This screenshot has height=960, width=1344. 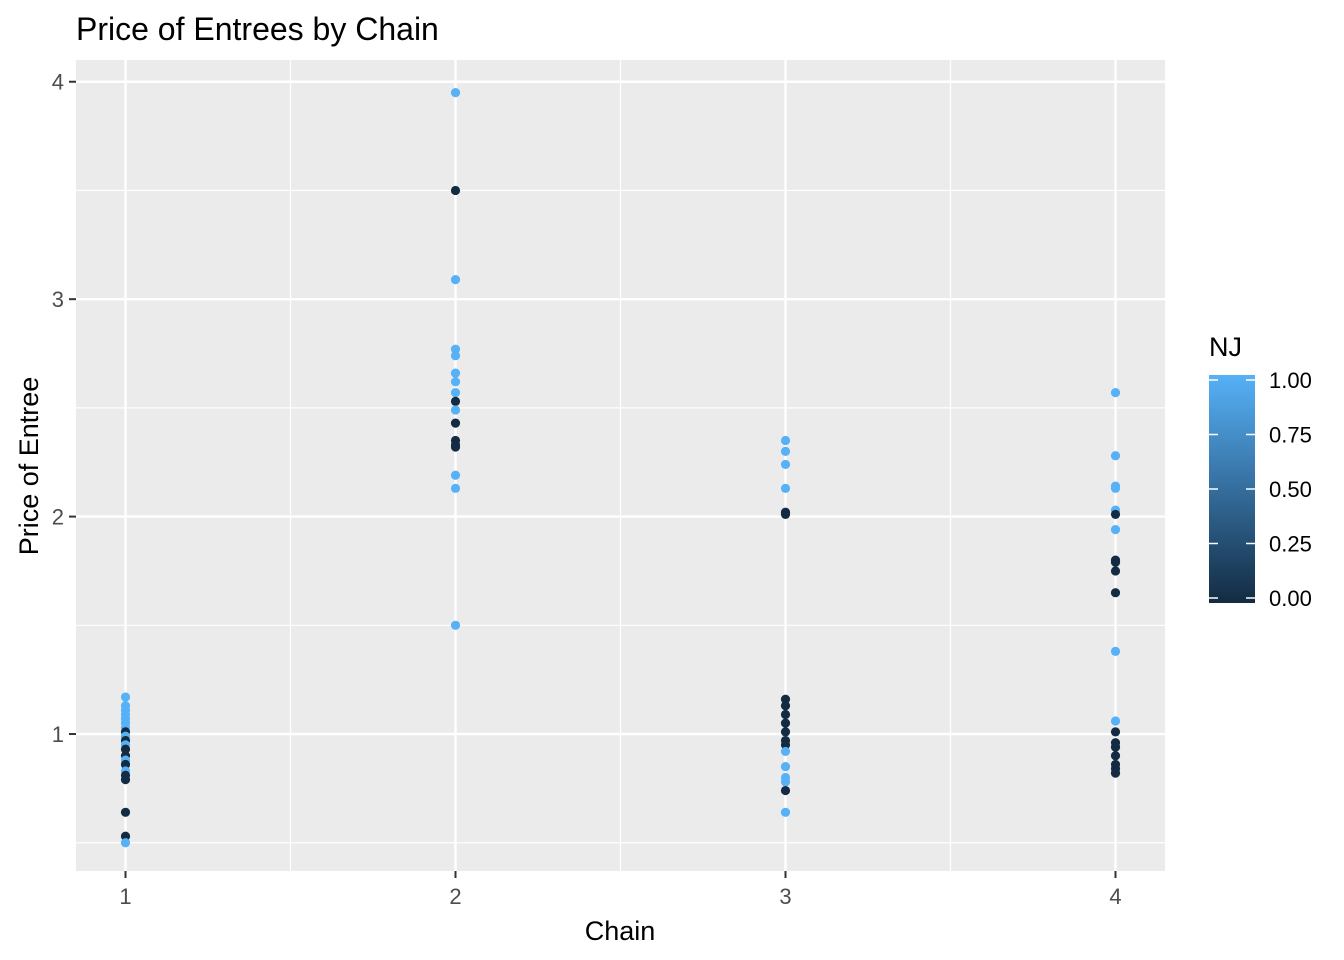 I want to click on y-tick-label: 4, so click(x=58, y=82).